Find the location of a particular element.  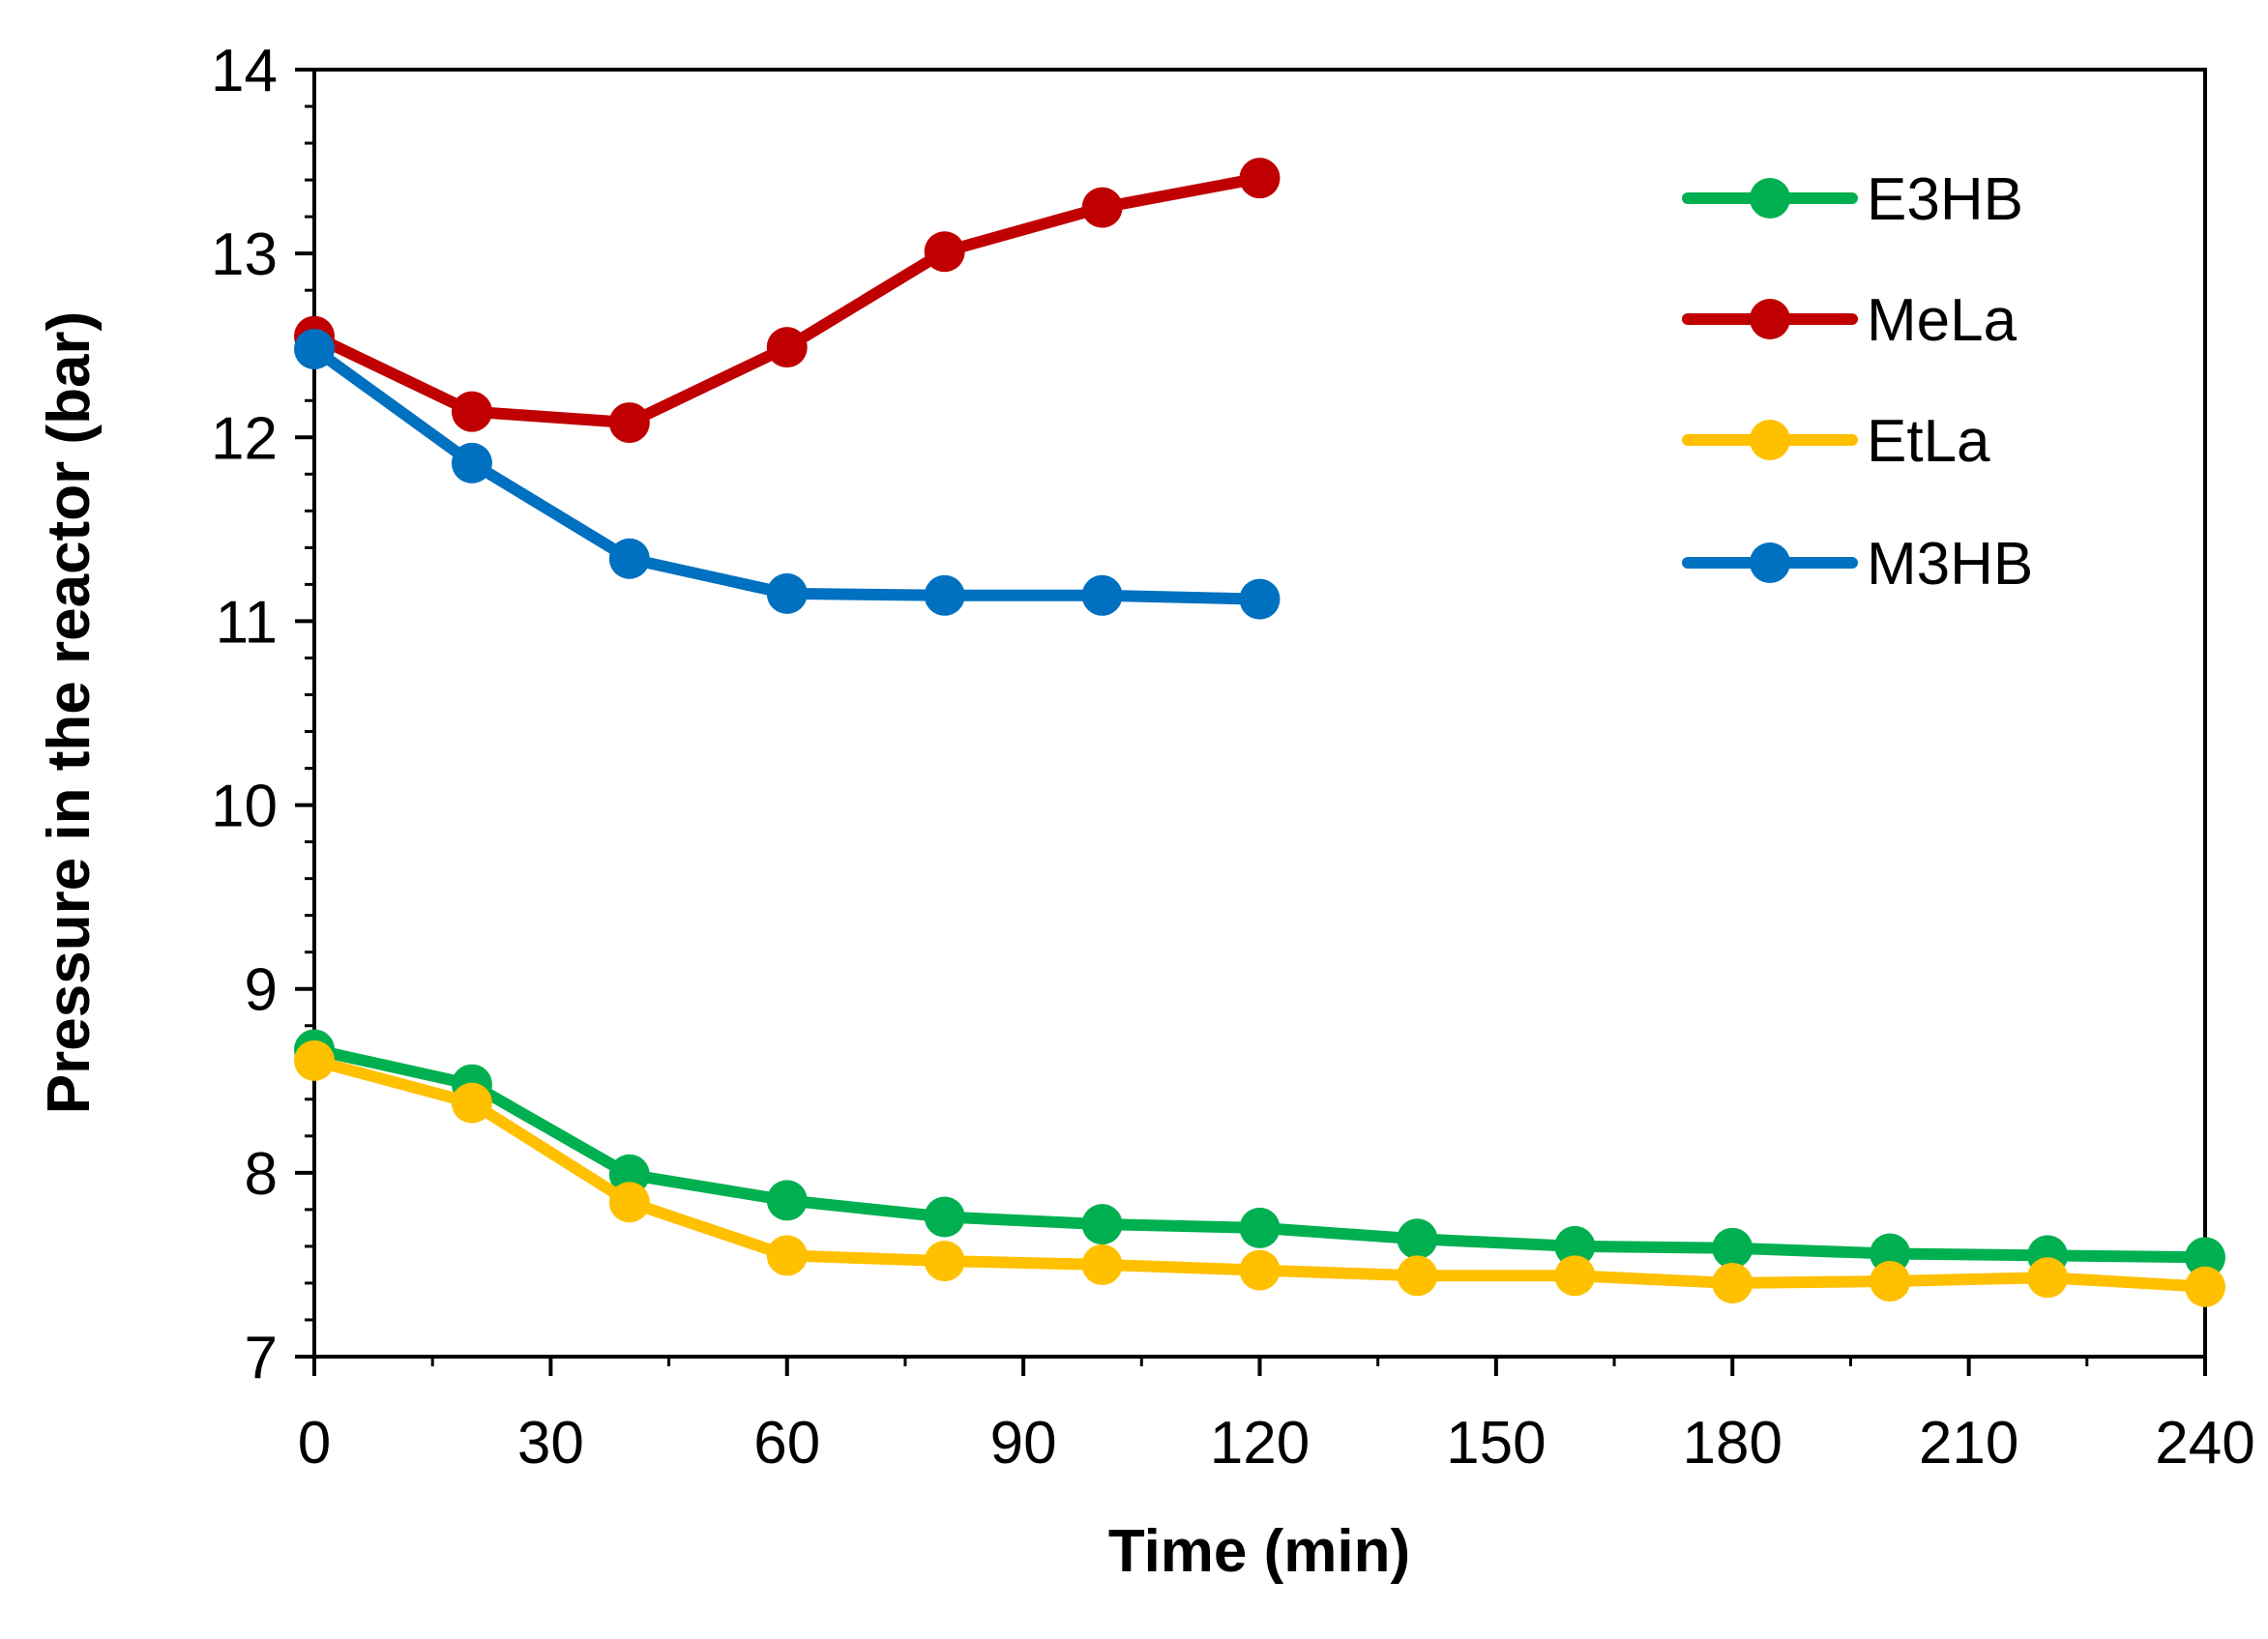

x-tick-label: 90 is located at coordinates (1023, 1443).